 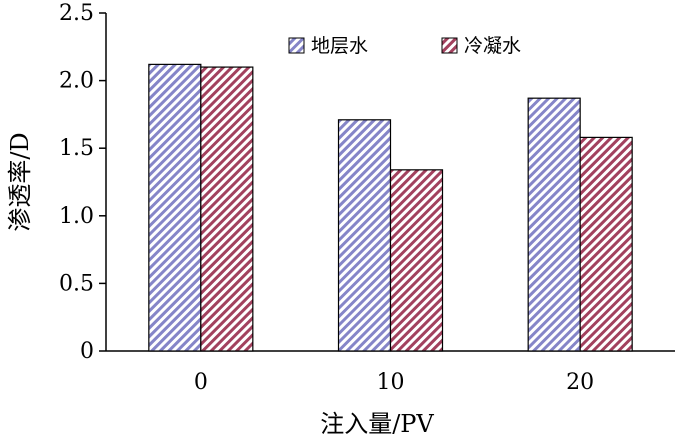 I want to click on y-axis-title: 渗透率/D, so click(x=20, y=181).